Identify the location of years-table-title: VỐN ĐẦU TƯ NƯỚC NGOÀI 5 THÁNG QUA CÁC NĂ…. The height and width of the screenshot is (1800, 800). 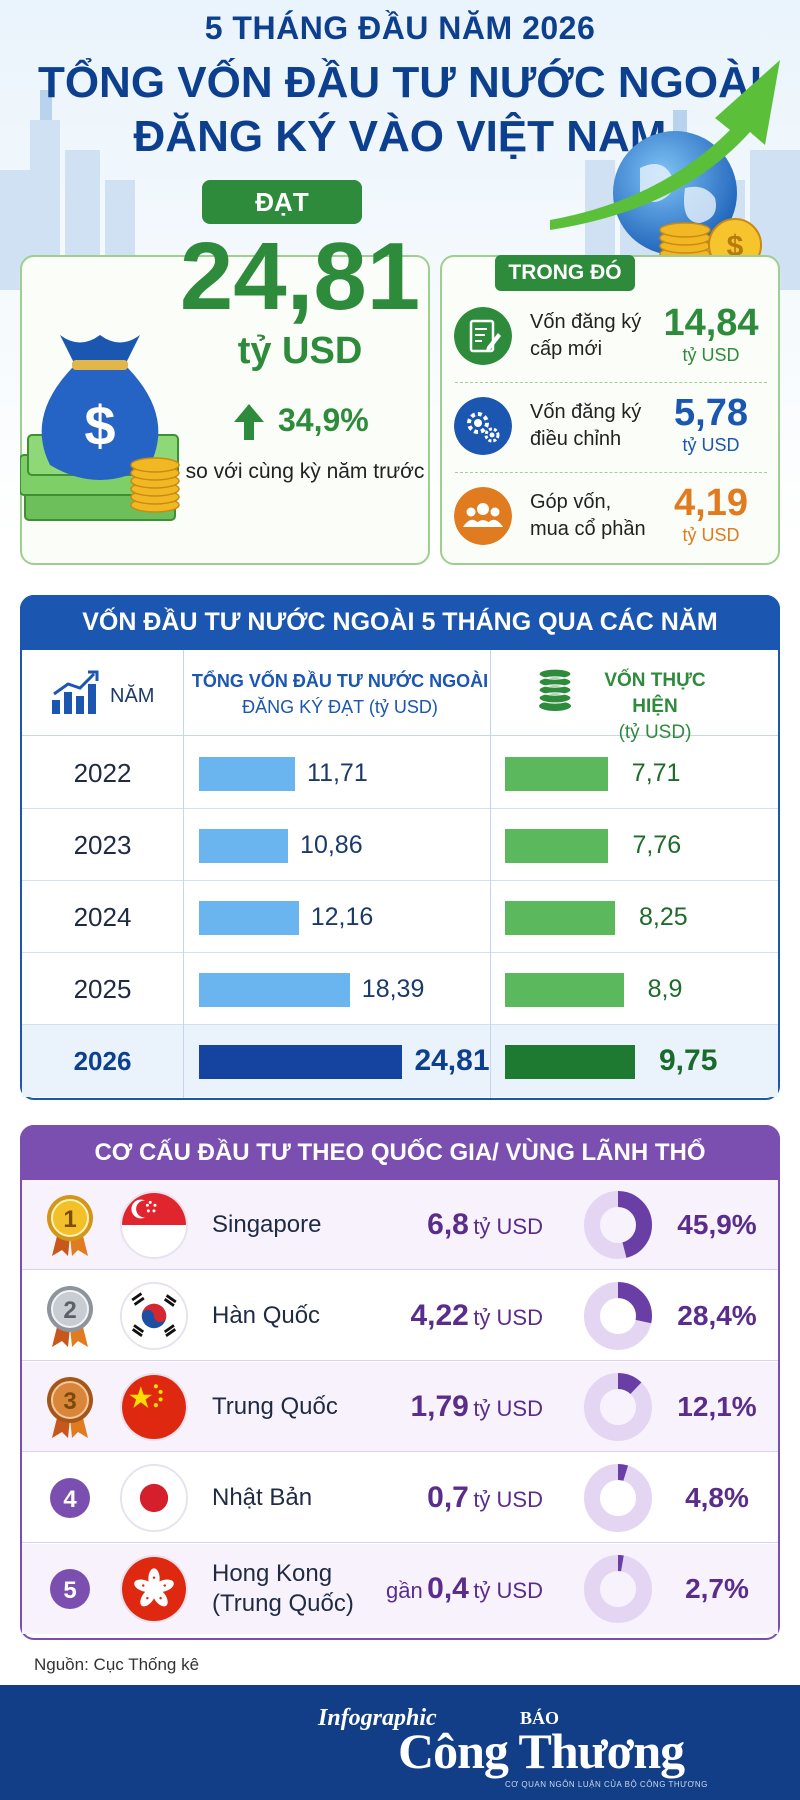
(400, 622).